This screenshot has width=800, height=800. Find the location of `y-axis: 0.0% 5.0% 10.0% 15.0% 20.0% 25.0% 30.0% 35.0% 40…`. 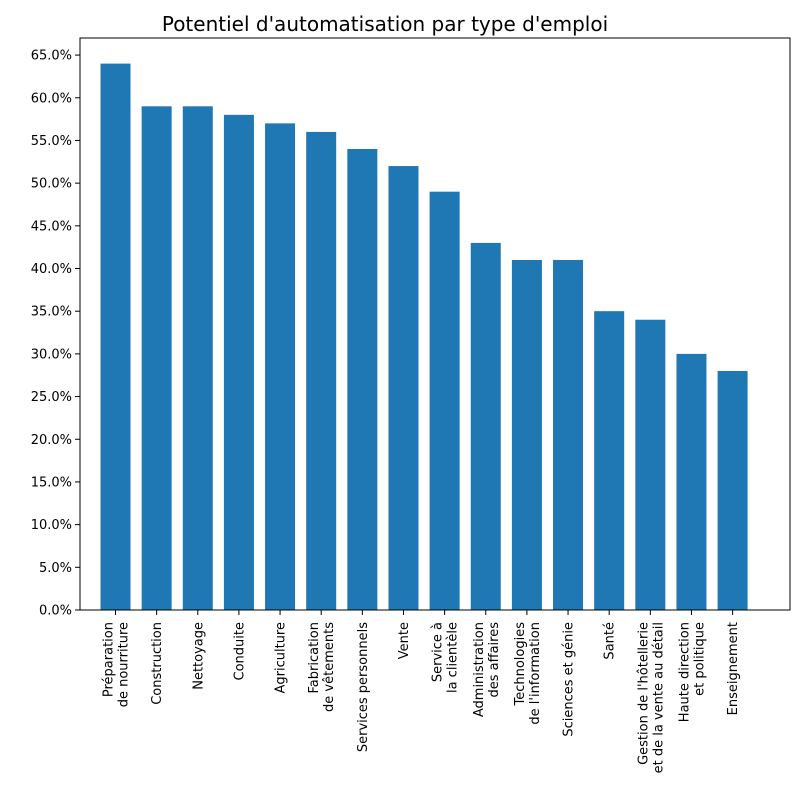

y-axis: 0.0% 5.0% 10.0% 15.0% 20.0% 25.0% 30.0% 35.0% 40… is located at coordinates (55, 334).